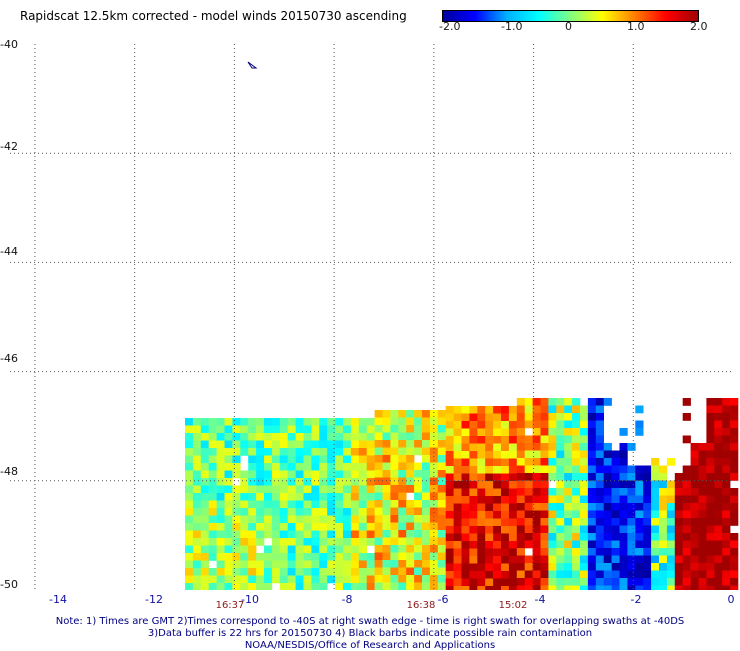 The image size is (740, 651). Describe the element at coordinates (230, 605) in the screenshot. I see `swath-time-label: 16:37` at that location.